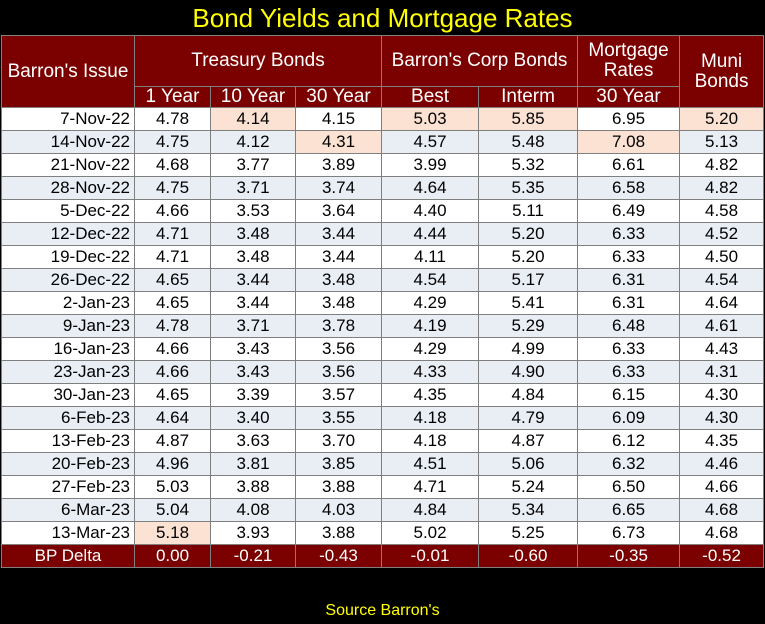  I want to click on subheader-best: Best, so click(430, 97).